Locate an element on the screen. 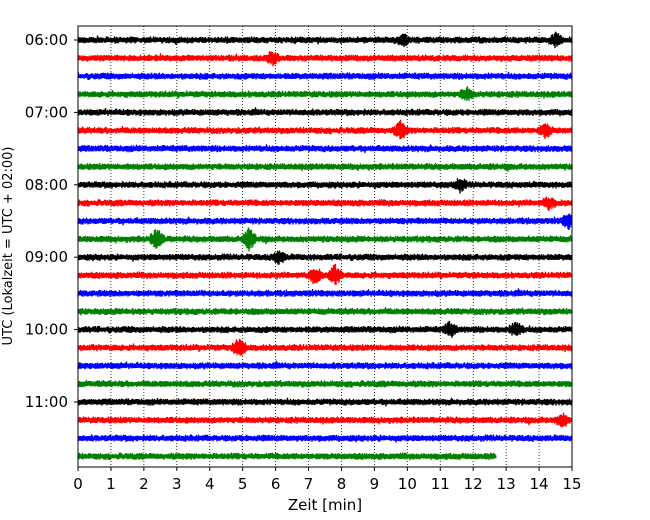  x-tick-label: 14 is located at coordinates (539, 484).